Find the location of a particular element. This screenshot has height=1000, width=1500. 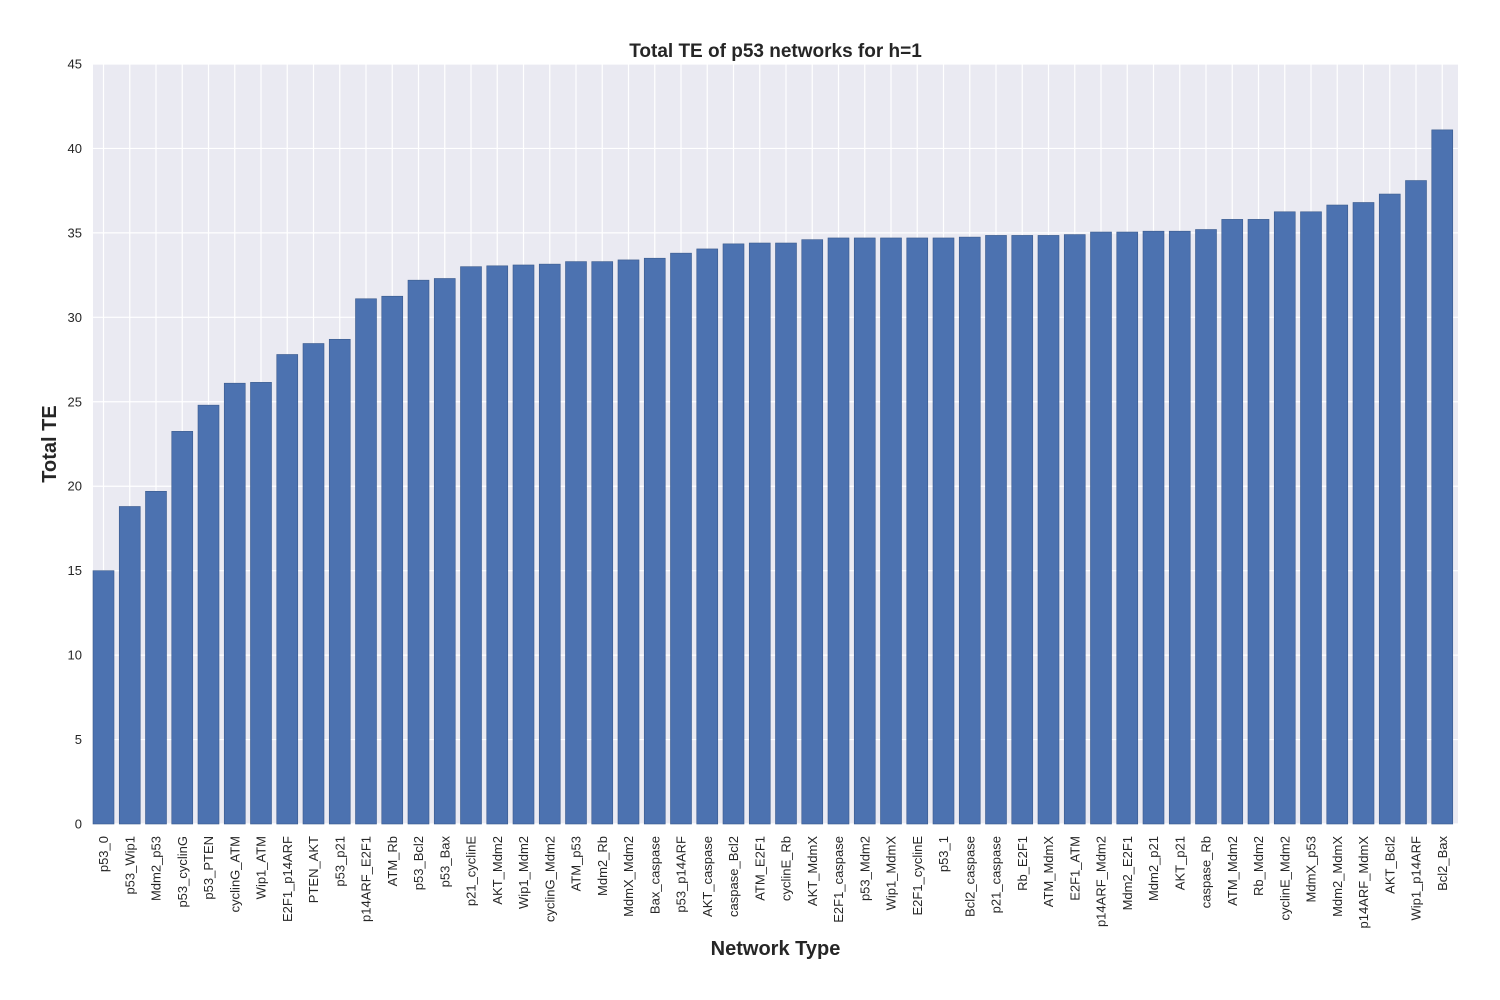

y-tick-label: 20 is located at coordinates (75, 486).